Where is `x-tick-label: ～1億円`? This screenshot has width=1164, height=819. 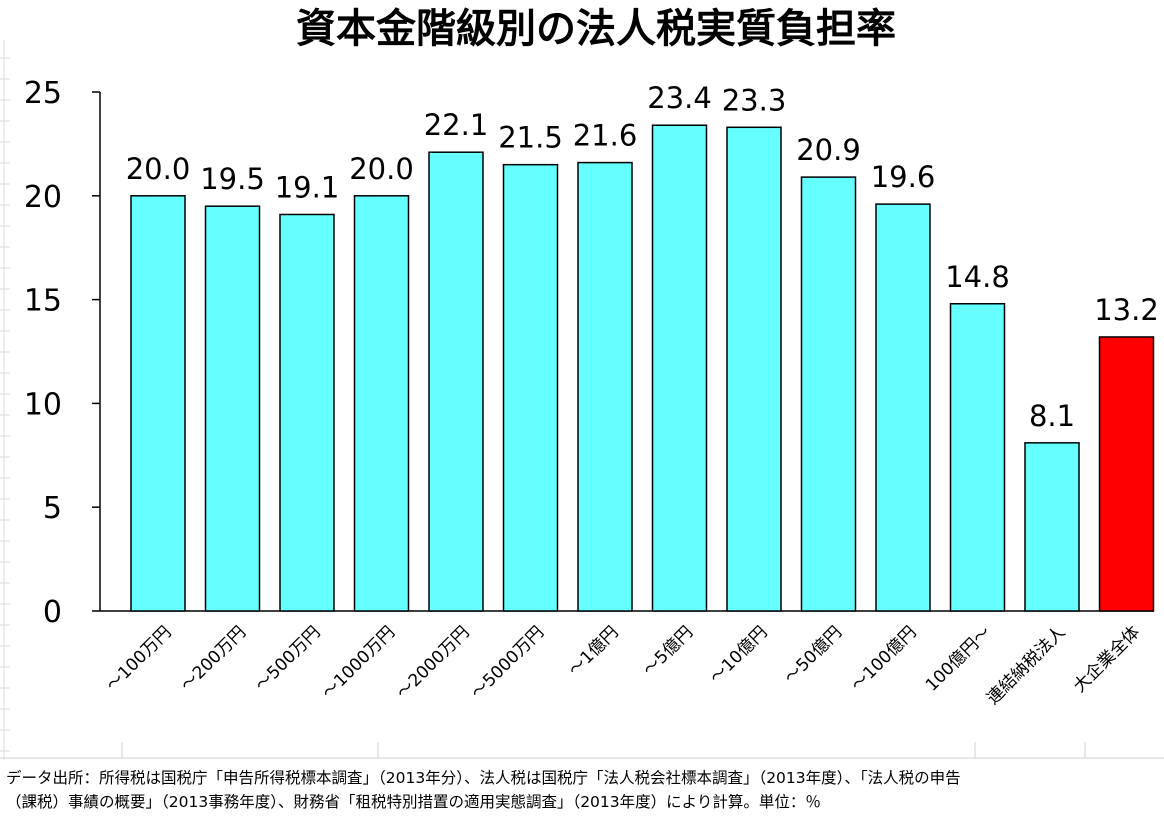 x-tick-label: ～1億円 is located at coordinates (594, 651).